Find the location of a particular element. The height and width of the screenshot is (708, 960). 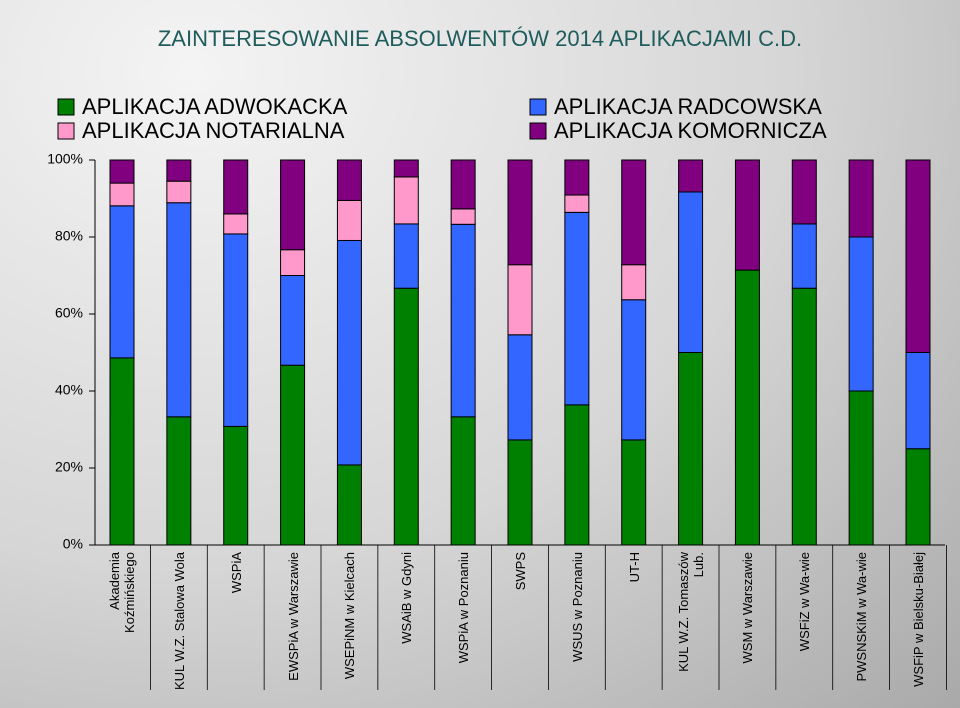

x-tick-label: UT-H is located at coordinates (634, 567).